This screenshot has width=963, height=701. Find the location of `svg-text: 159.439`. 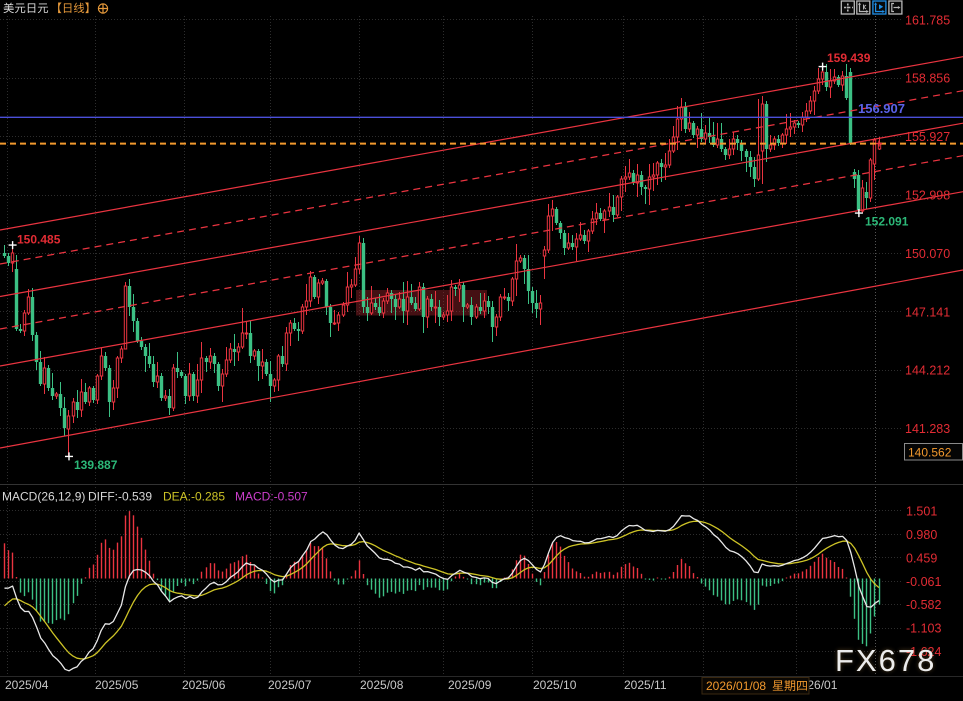

svg-text: 159.439 is located at coordinates (849, 58).